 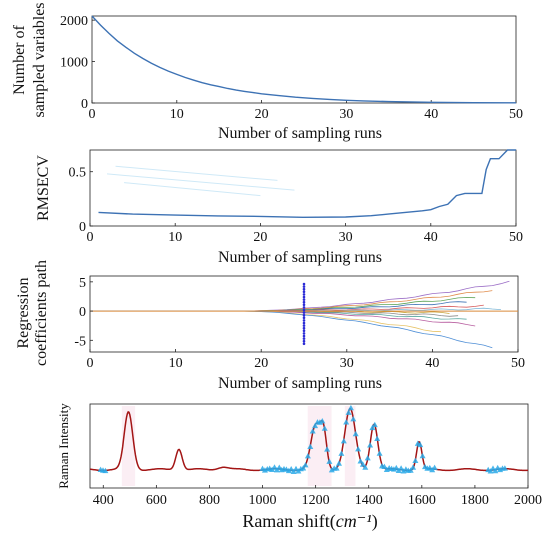 What do you see at coordinates (300, 133) in the screenshot?
I see `panel1-x-label: Number of sampling runs` at bounding box center [300, 133].